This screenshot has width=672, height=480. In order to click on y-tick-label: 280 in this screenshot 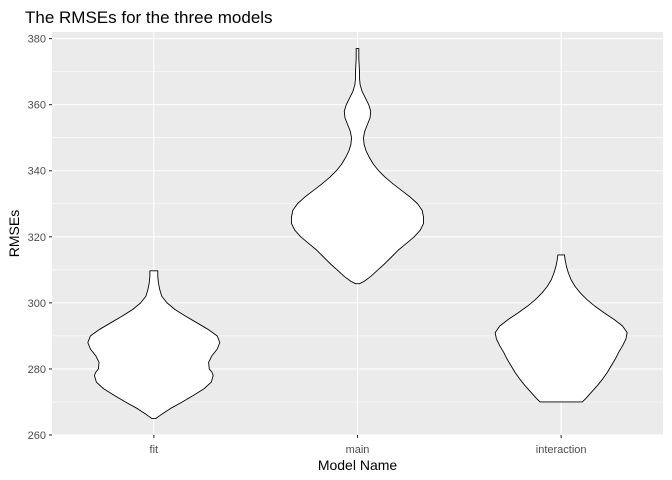, I will do `click(37, 370)`.